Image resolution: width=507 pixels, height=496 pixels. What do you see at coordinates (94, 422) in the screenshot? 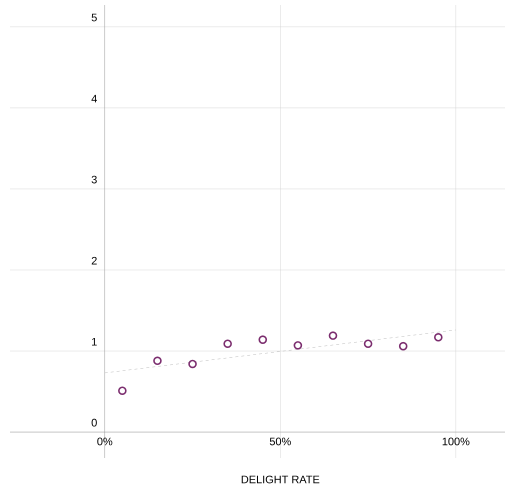
I see `y-tick-label: 0` at bounding box center [94, 422].